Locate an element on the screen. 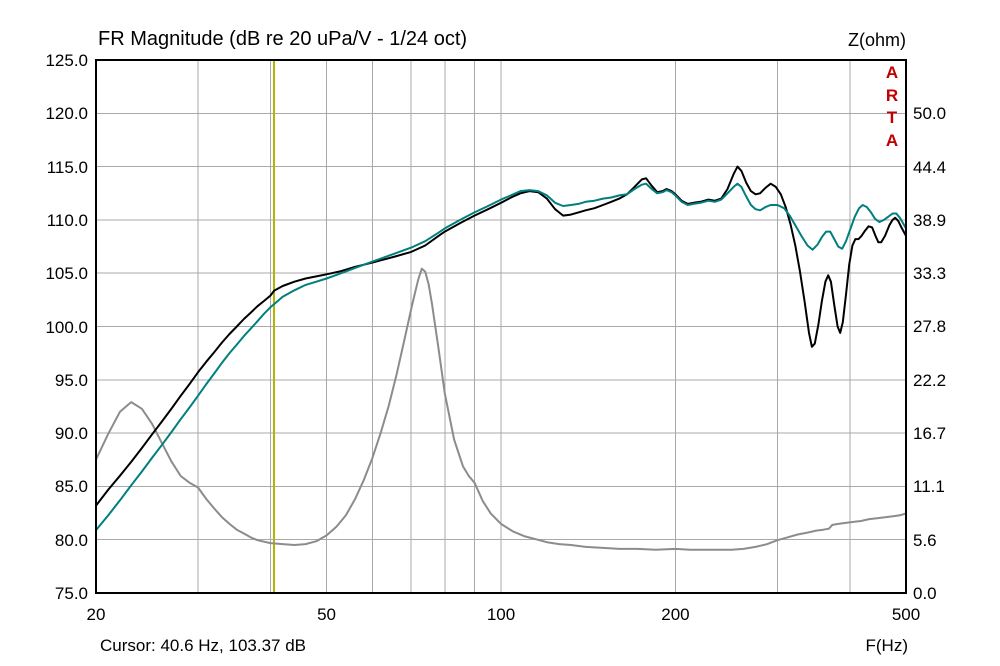  left-axis-tick-label: 100.0 is located at coordinates (66, 327).